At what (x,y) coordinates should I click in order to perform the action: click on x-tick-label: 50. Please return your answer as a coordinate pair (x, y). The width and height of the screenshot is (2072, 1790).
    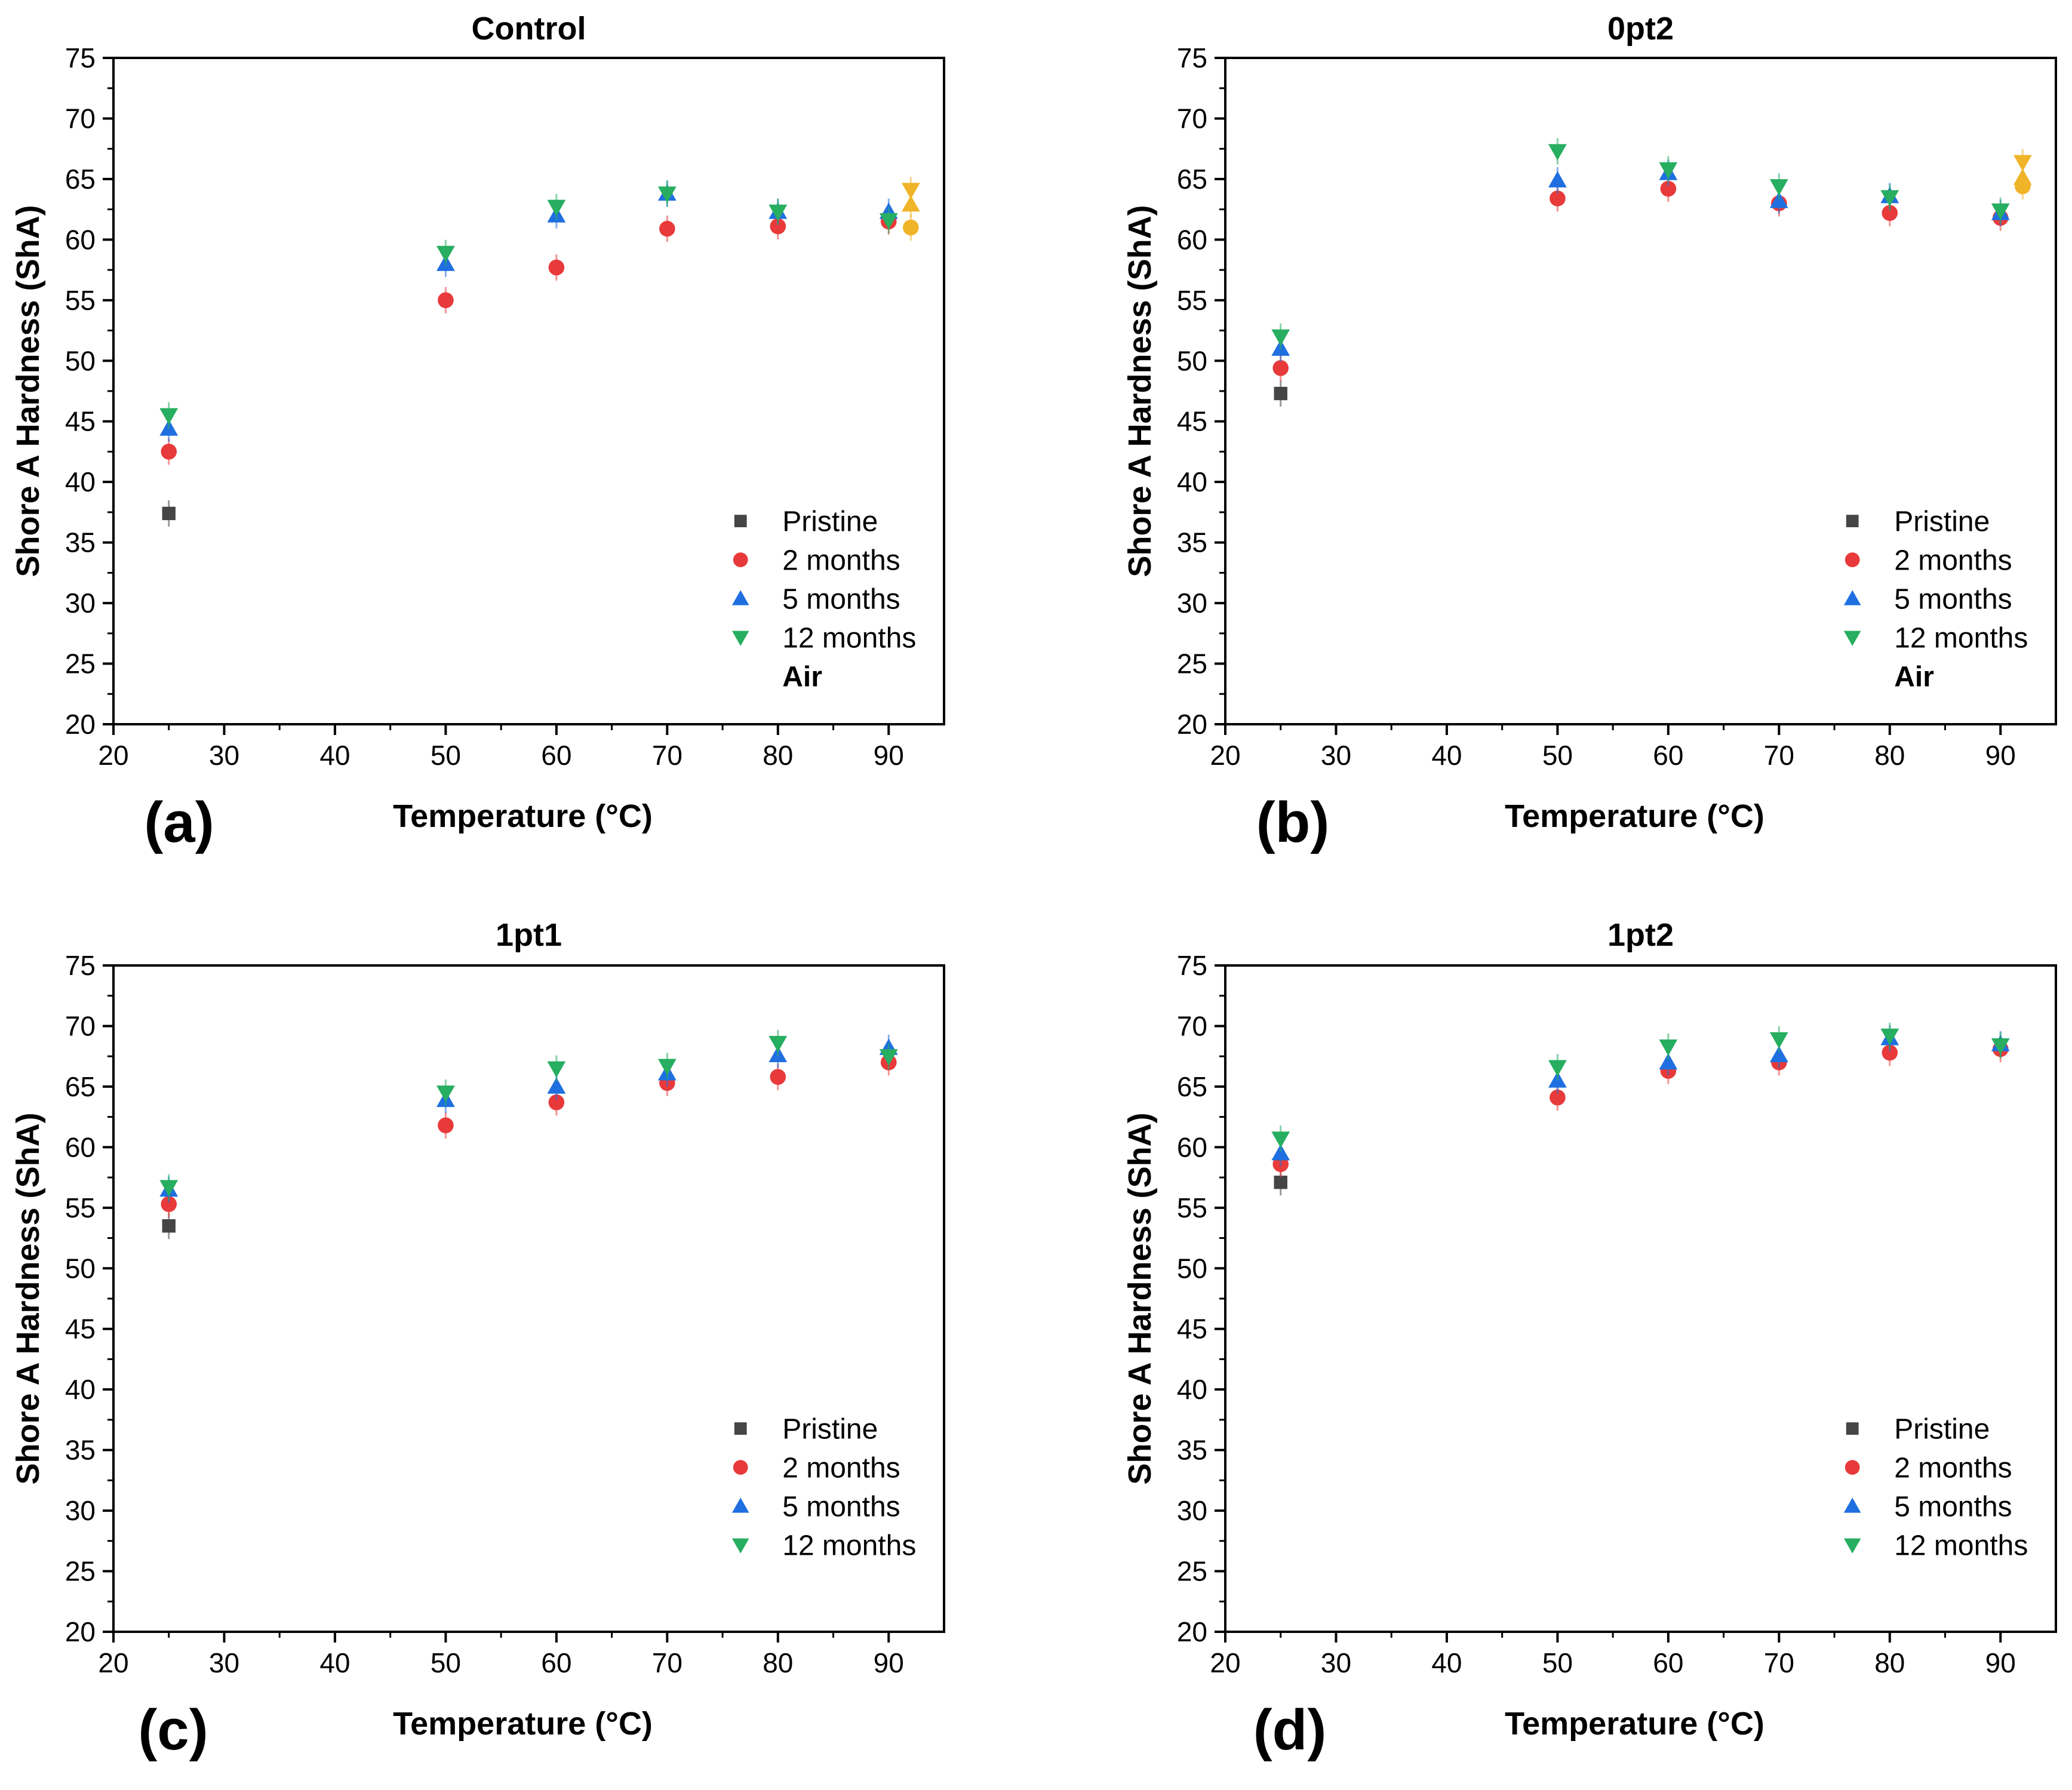
    Looking at the image, I should click on (1558, 1662).